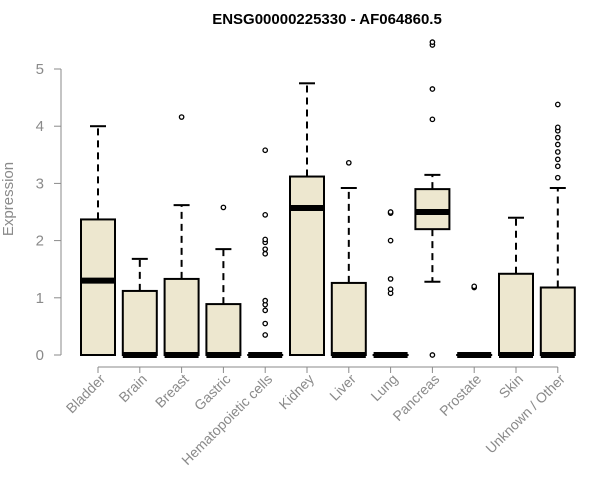 The image size is (600, 500). What do you see at coordinates (49, 212) in the screenshot?
I see `y-axis: 0 1 2 3 4 5` at bounding box center [49, 212].